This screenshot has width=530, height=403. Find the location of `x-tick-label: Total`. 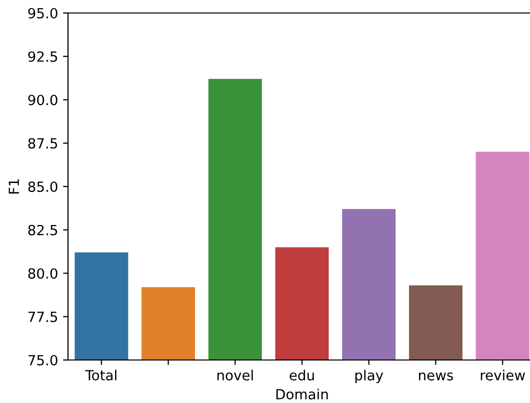

x-tick-label: Total is located at coordinates (100, 375).